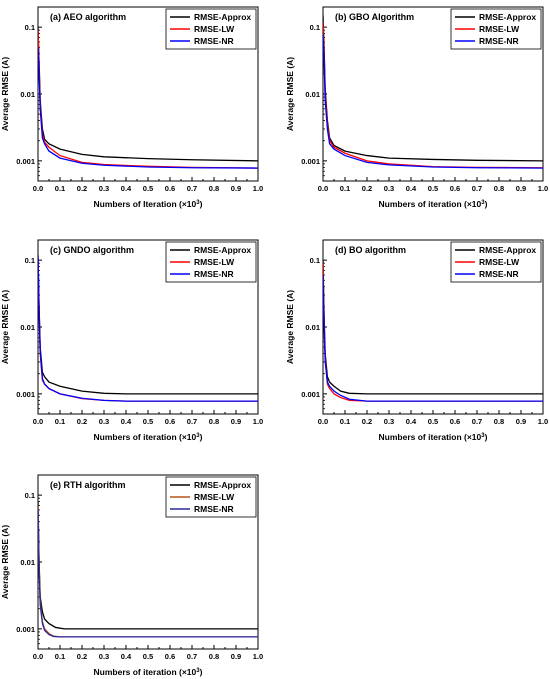 Image resolution: width=550 pixels, height=679 pixels. I want to click on panel-title: (e) RTH algorithm, so click(88, 485).